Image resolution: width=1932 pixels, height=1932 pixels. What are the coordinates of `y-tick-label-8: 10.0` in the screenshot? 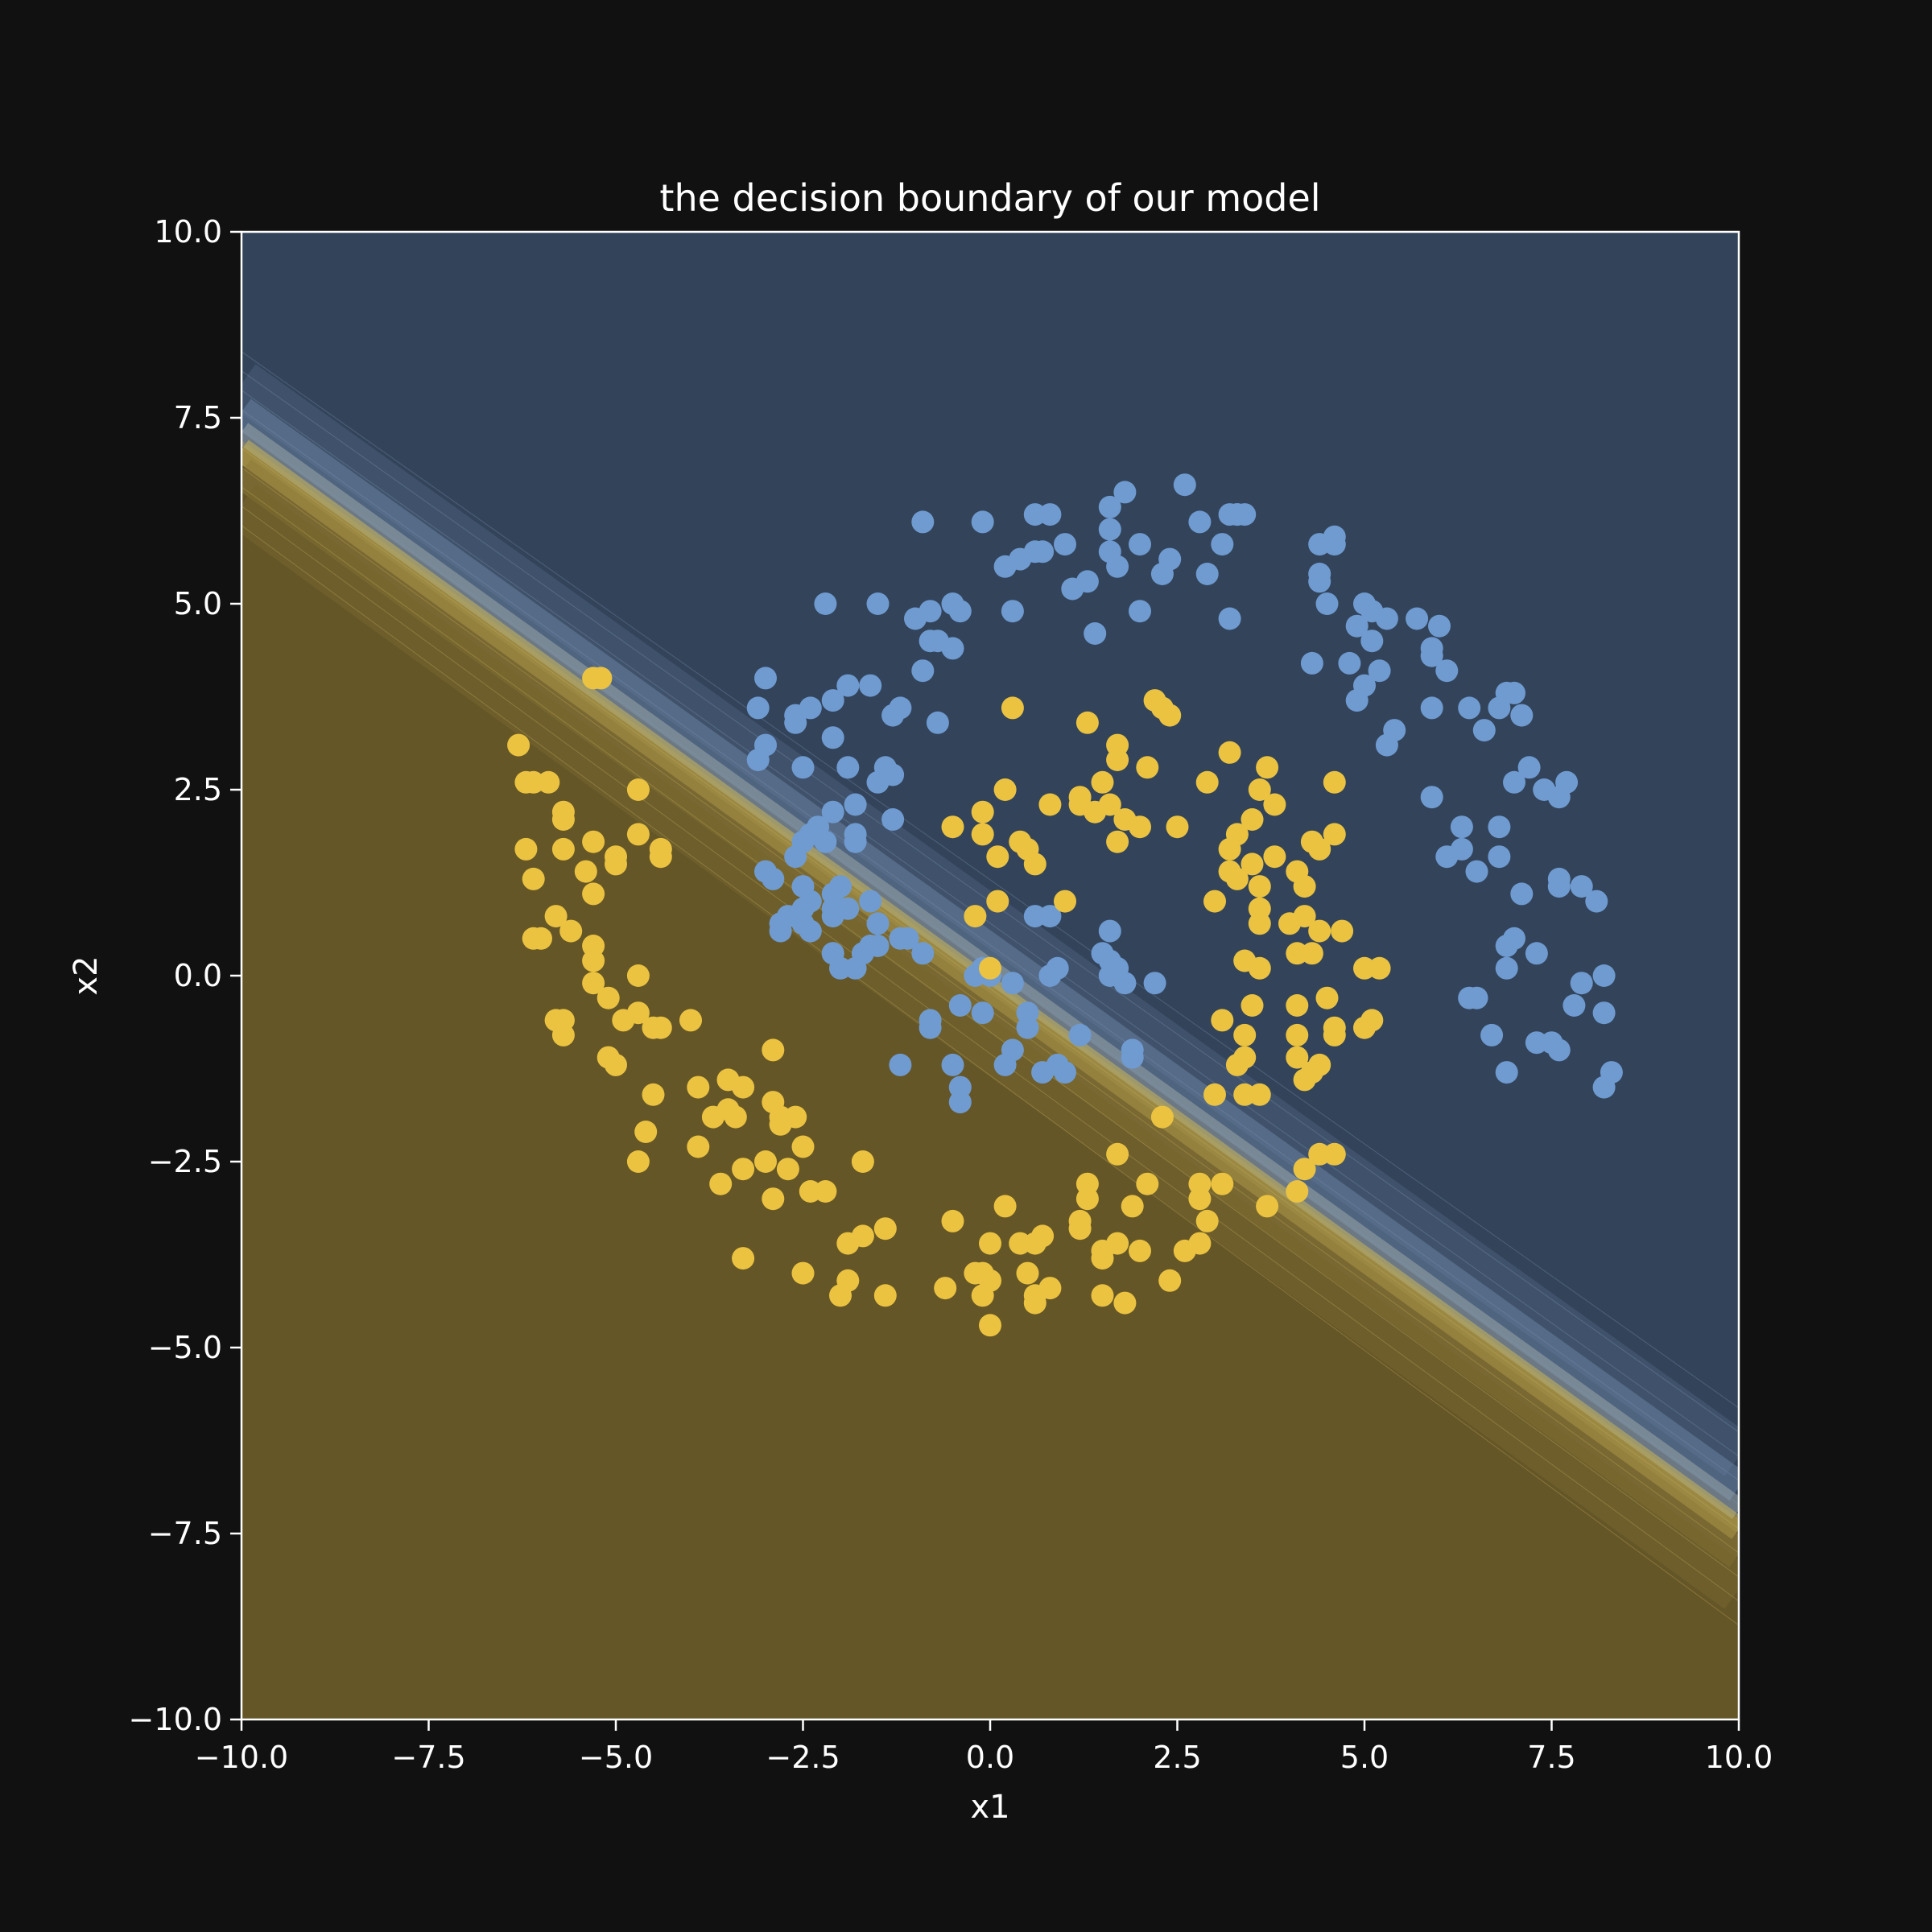 It's located at (188, 232).